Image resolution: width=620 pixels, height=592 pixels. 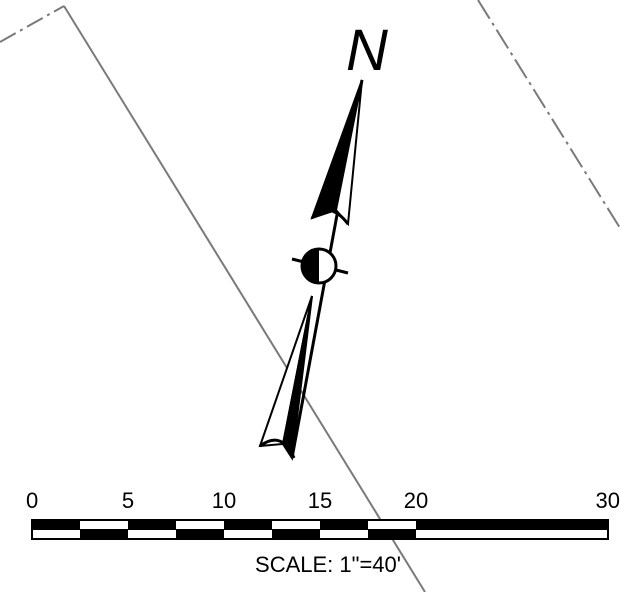 What do you see at coordinates (330, 216) in the screenshot?
I see `north-arrowhead-base-arc` at bounding box center [330, 216].